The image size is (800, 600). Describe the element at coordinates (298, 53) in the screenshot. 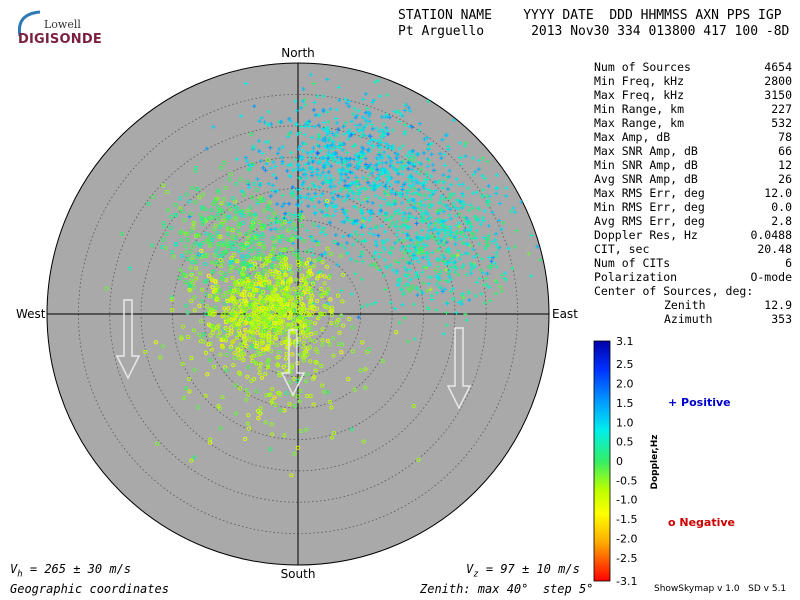

I see `compass-north: North` at that location.